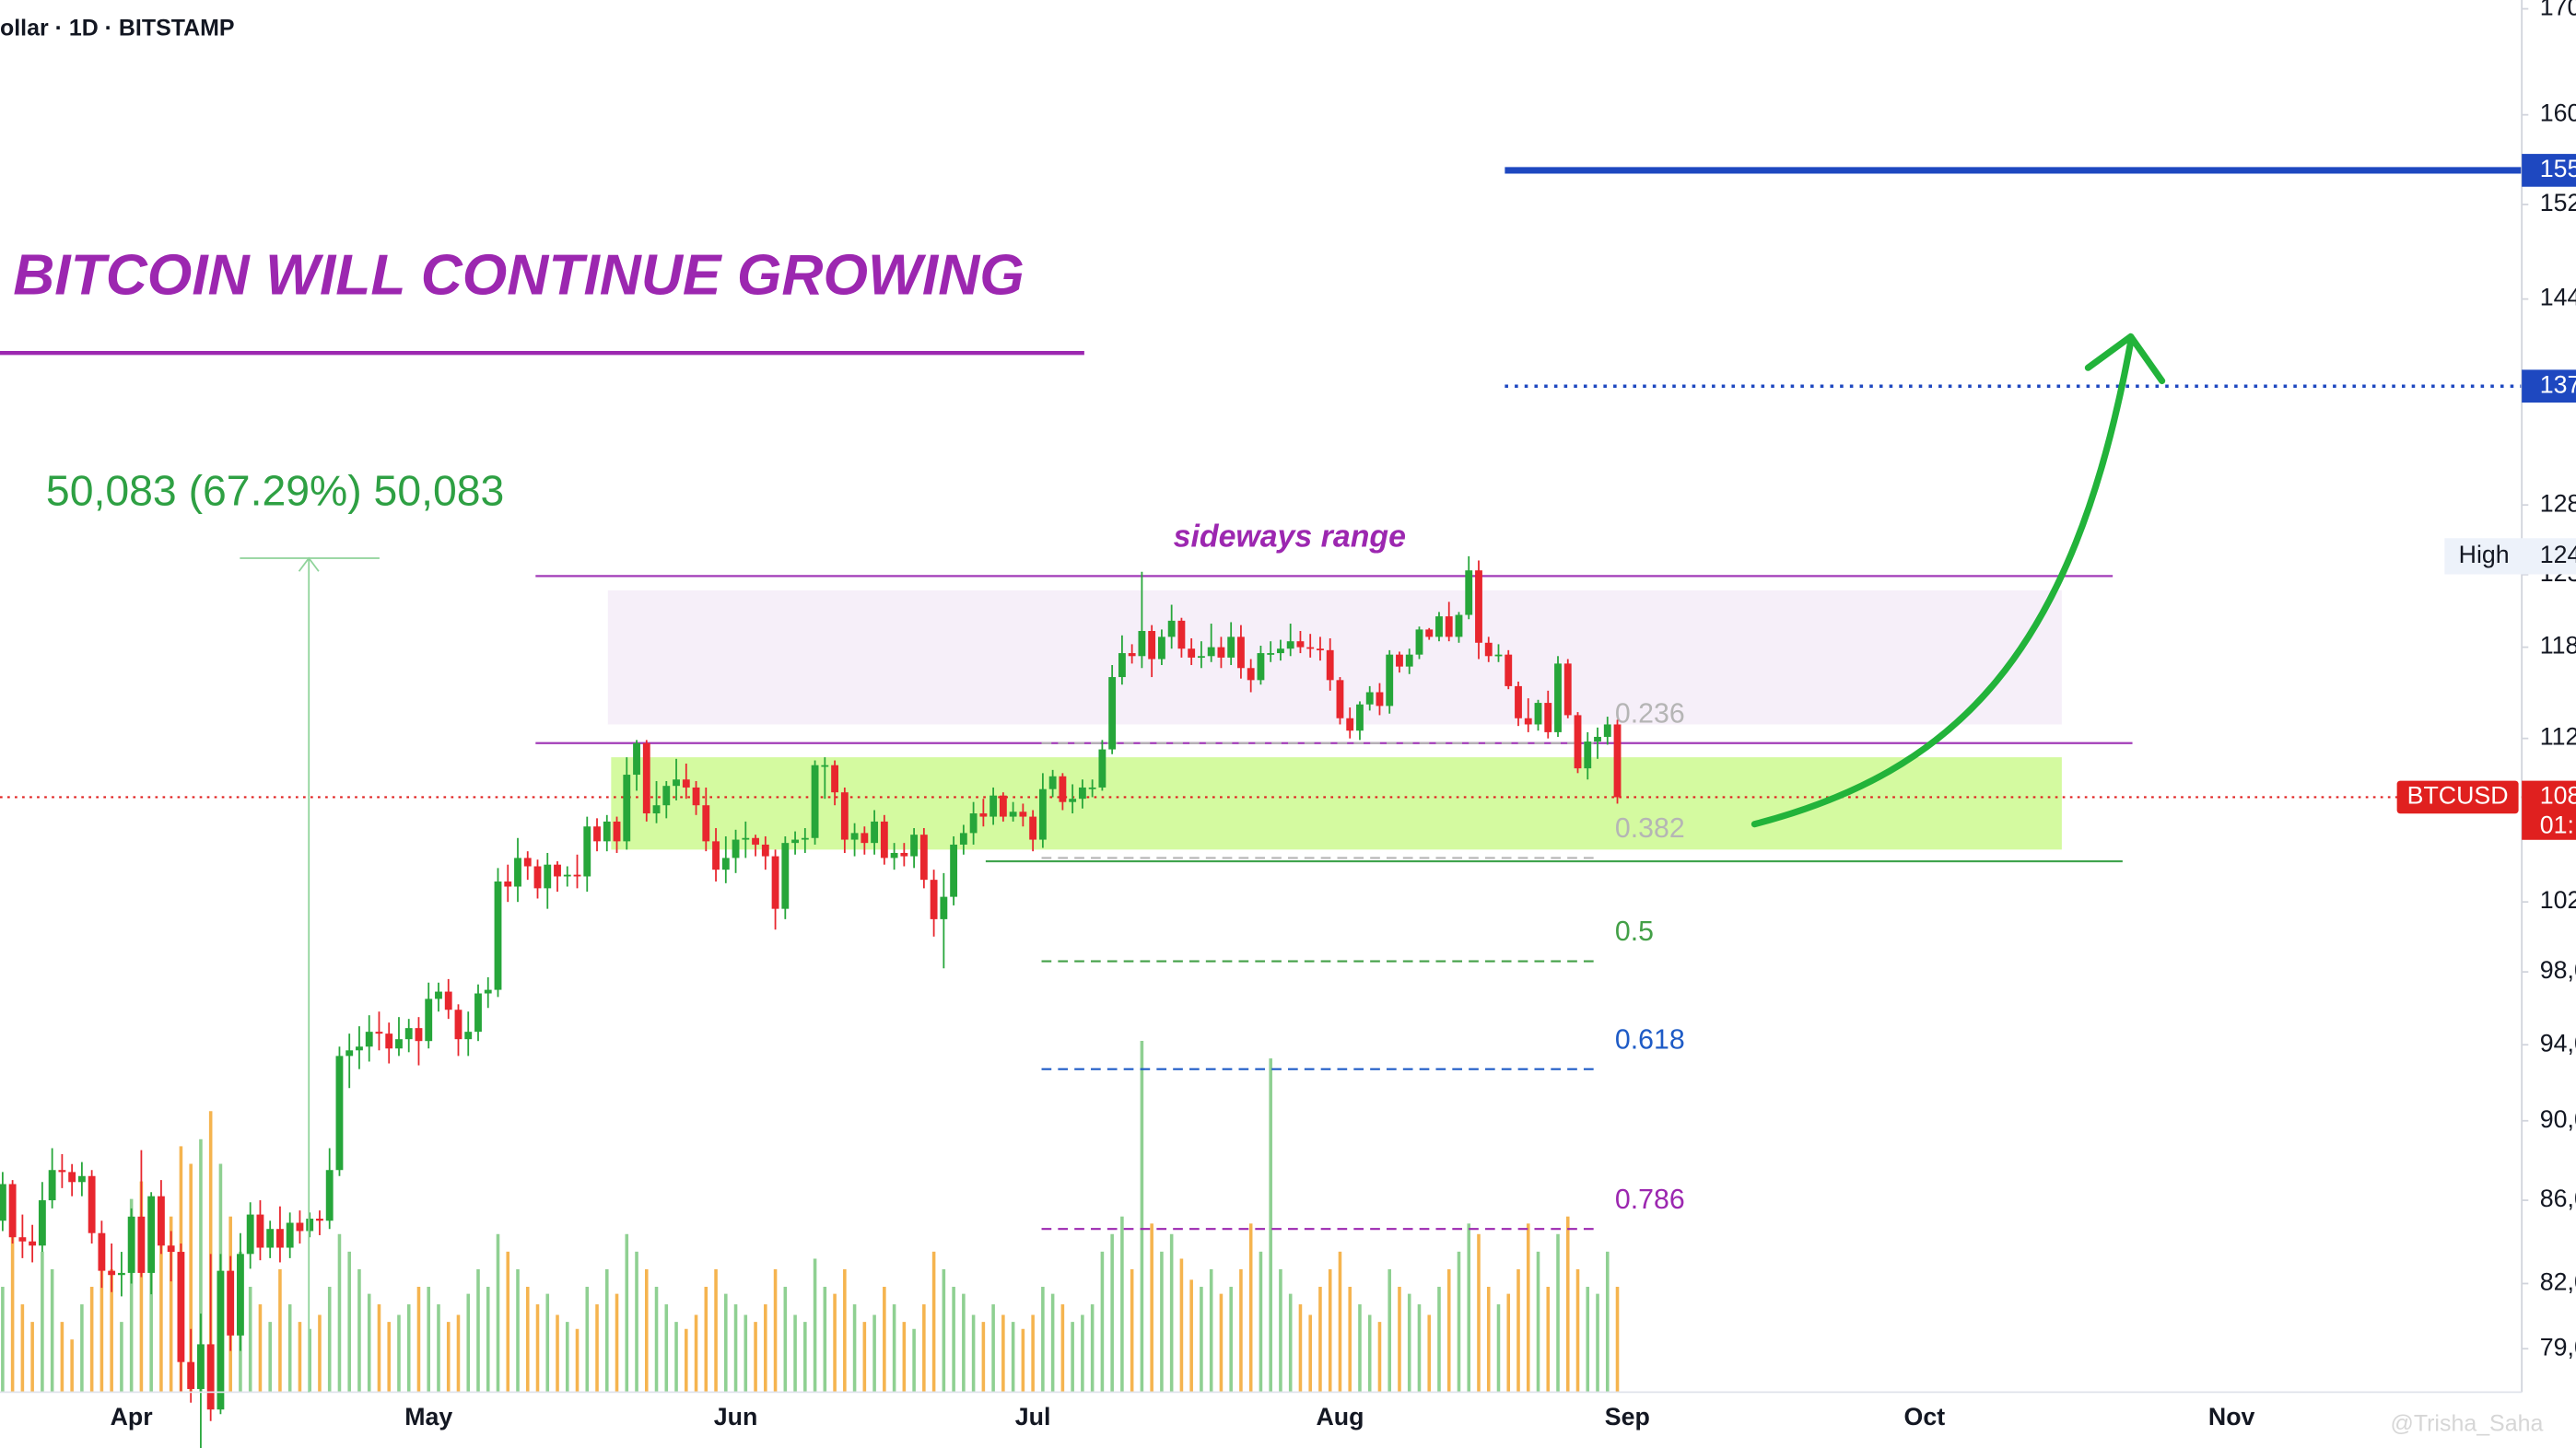  What do you see at coordinates (1650, 1200) in the screenshot?
I see `fib-label: 0.786` at bounding box center [1650, 1200].